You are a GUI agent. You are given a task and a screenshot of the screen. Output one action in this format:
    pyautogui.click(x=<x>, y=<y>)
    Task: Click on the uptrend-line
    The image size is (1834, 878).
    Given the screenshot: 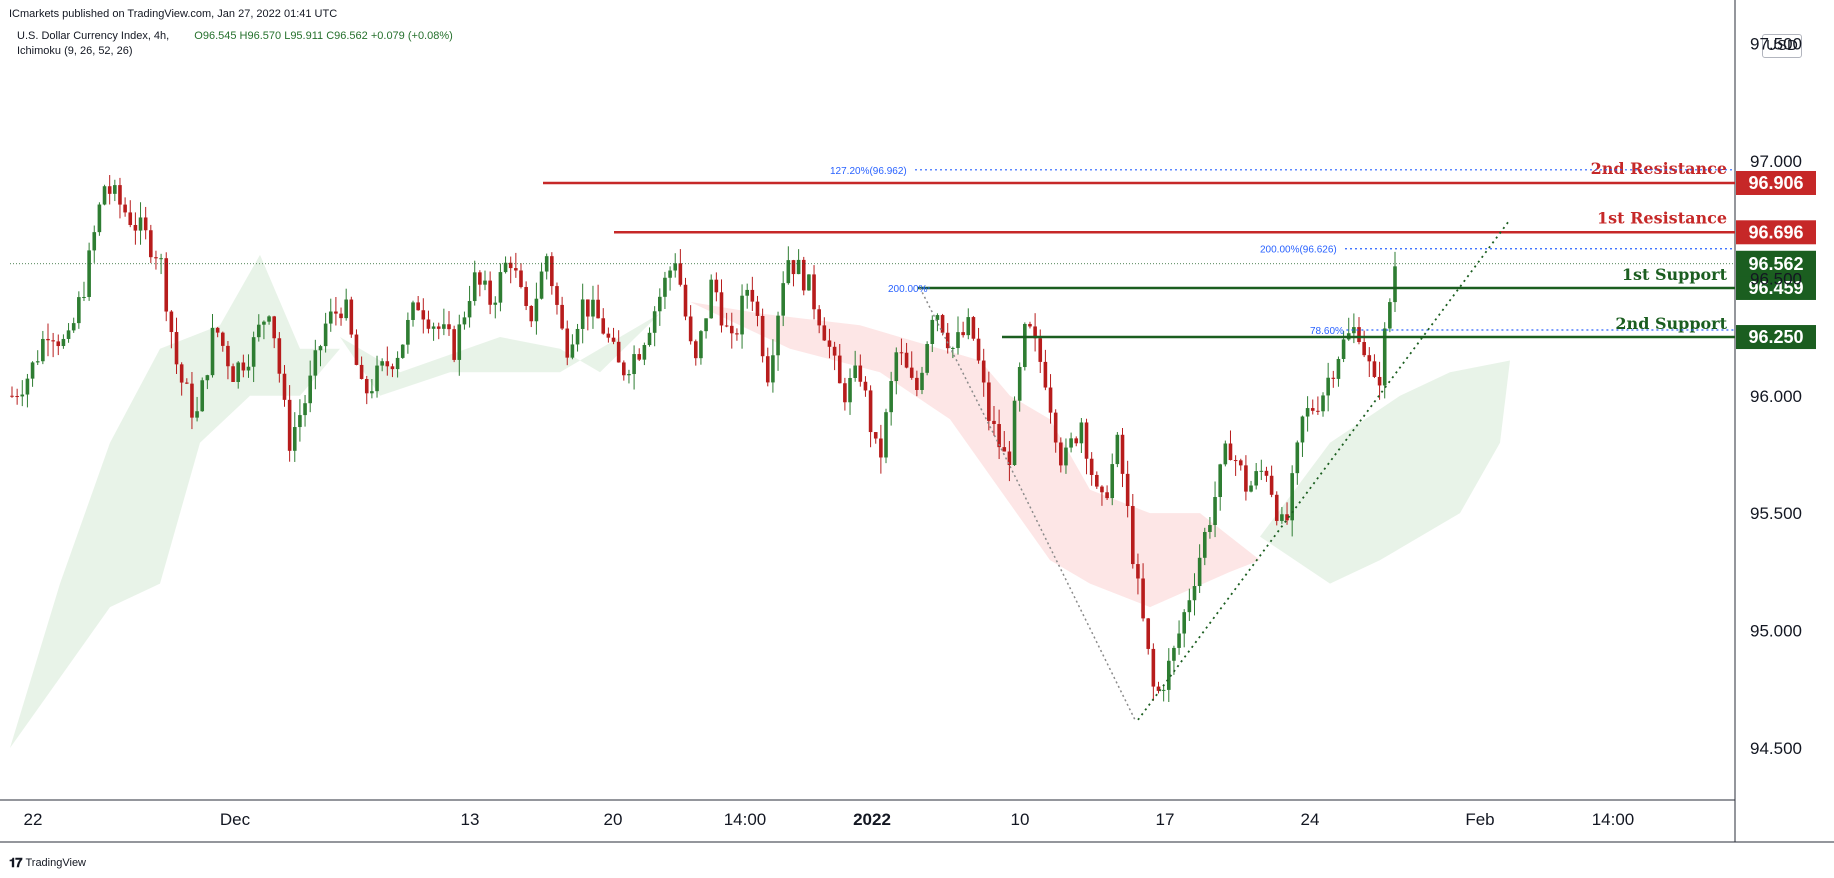 What is the action you would take?
    pyautogui.click(x=1324, y=470)
    